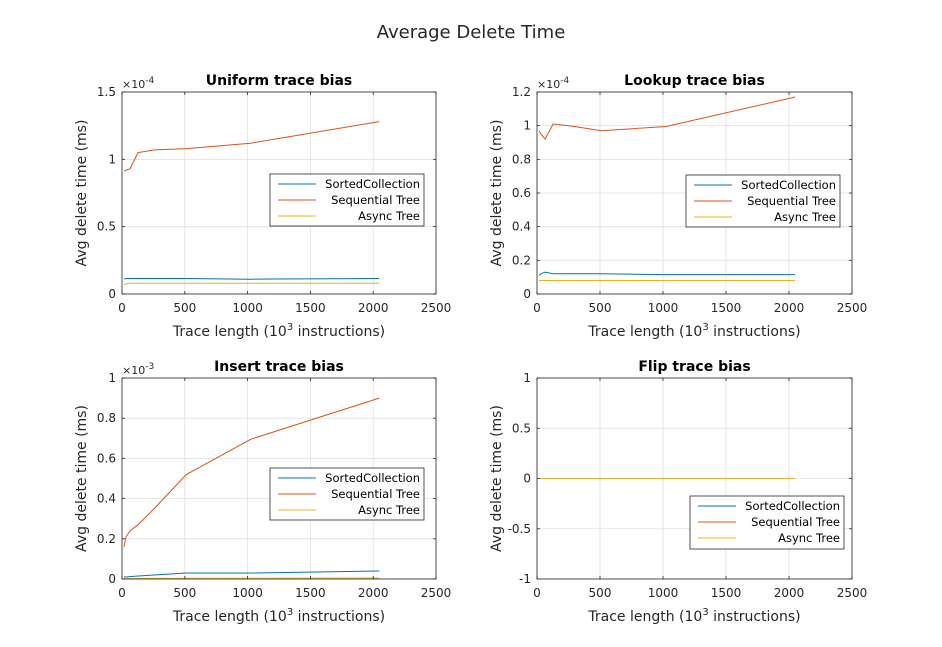 The image size is (942, 647). Describe the element at coordinates (694, 81) in the screenshot. I see `subplot-title: Lookup trace bias` at that location.